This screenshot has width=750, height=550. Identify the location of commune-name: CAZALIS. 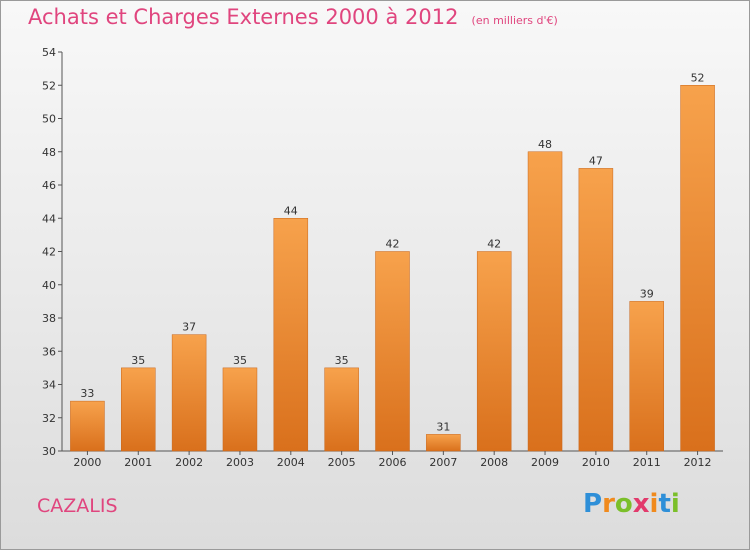
(77, 506).